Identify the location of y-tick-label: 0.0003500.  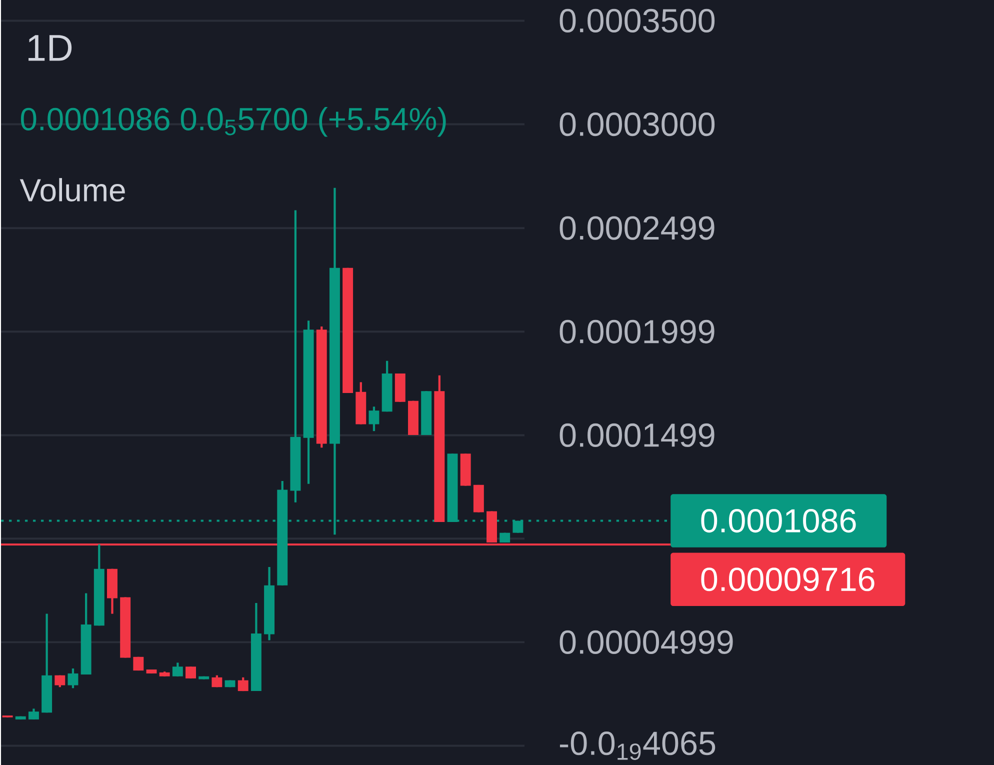
(637, 20).